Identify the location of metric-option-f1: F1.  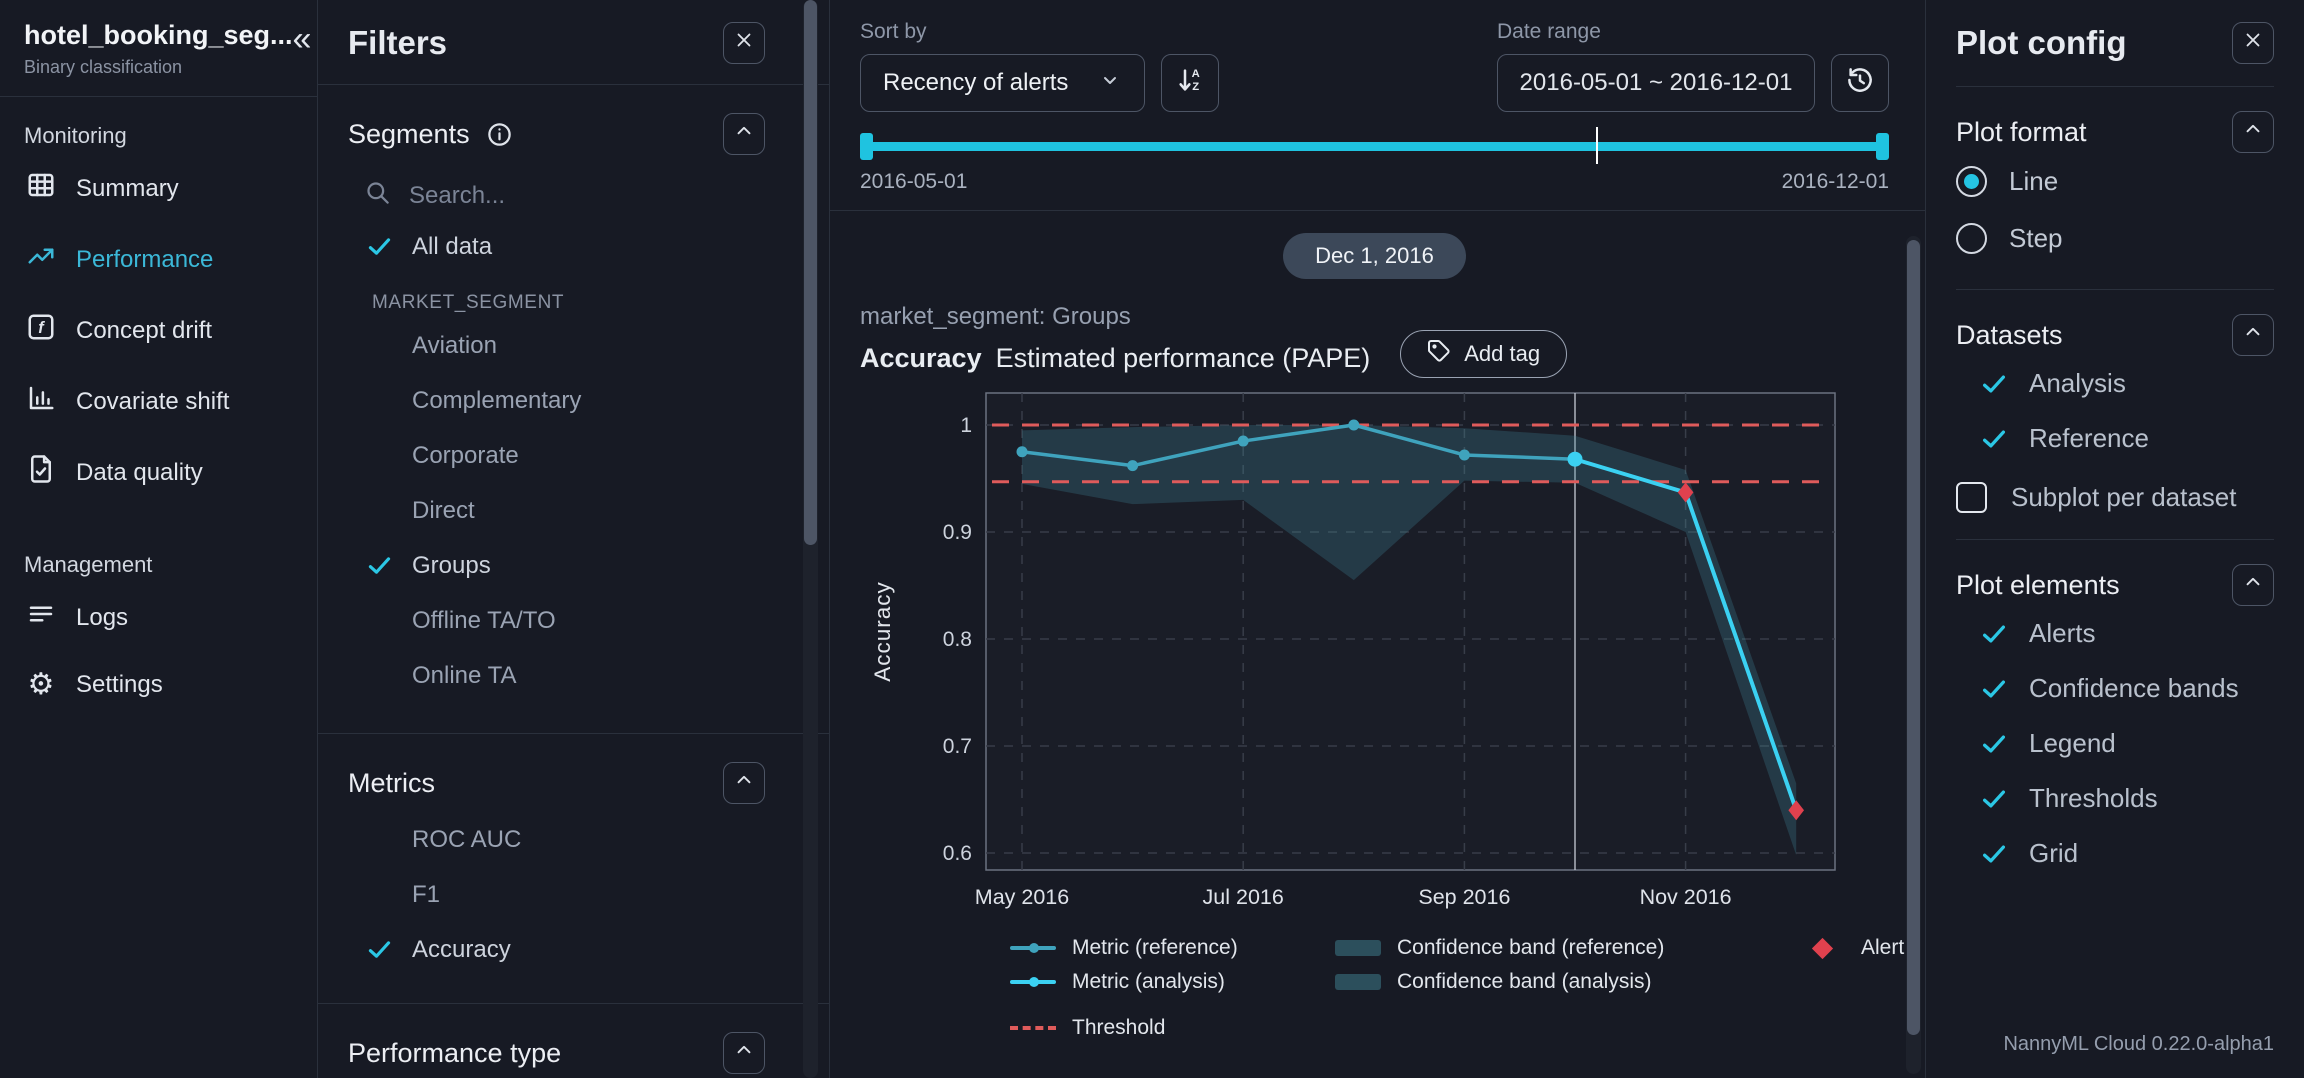
(556, 894).